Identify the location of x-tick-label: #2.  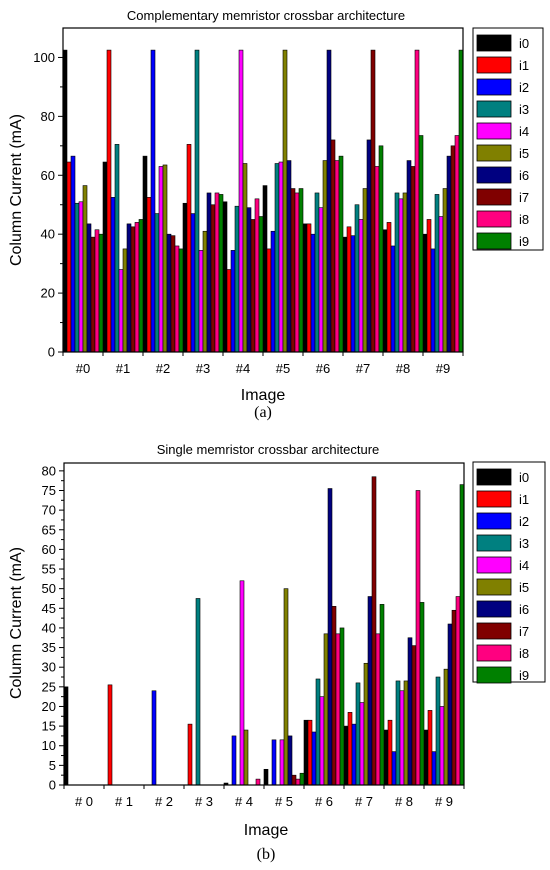
(163, 368).